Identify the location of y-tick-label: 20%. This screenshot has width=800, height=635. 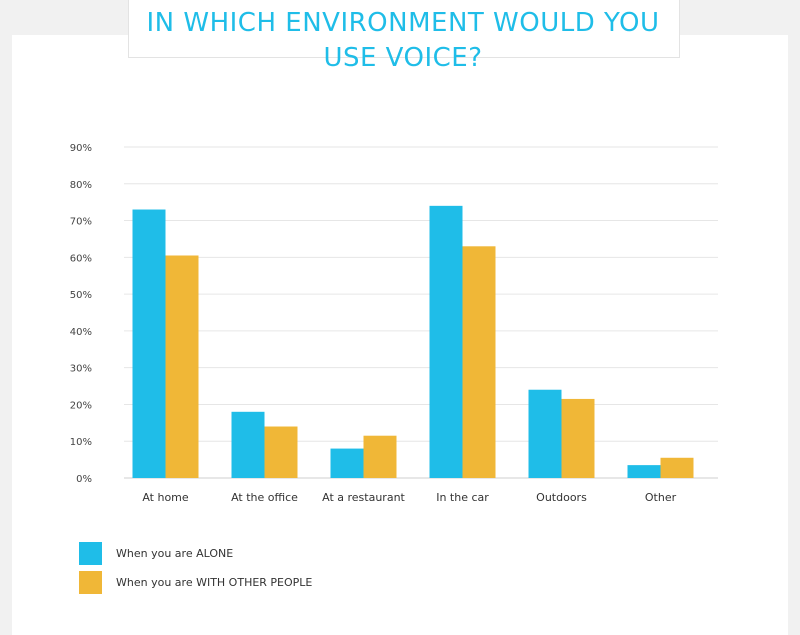
(81, 405).